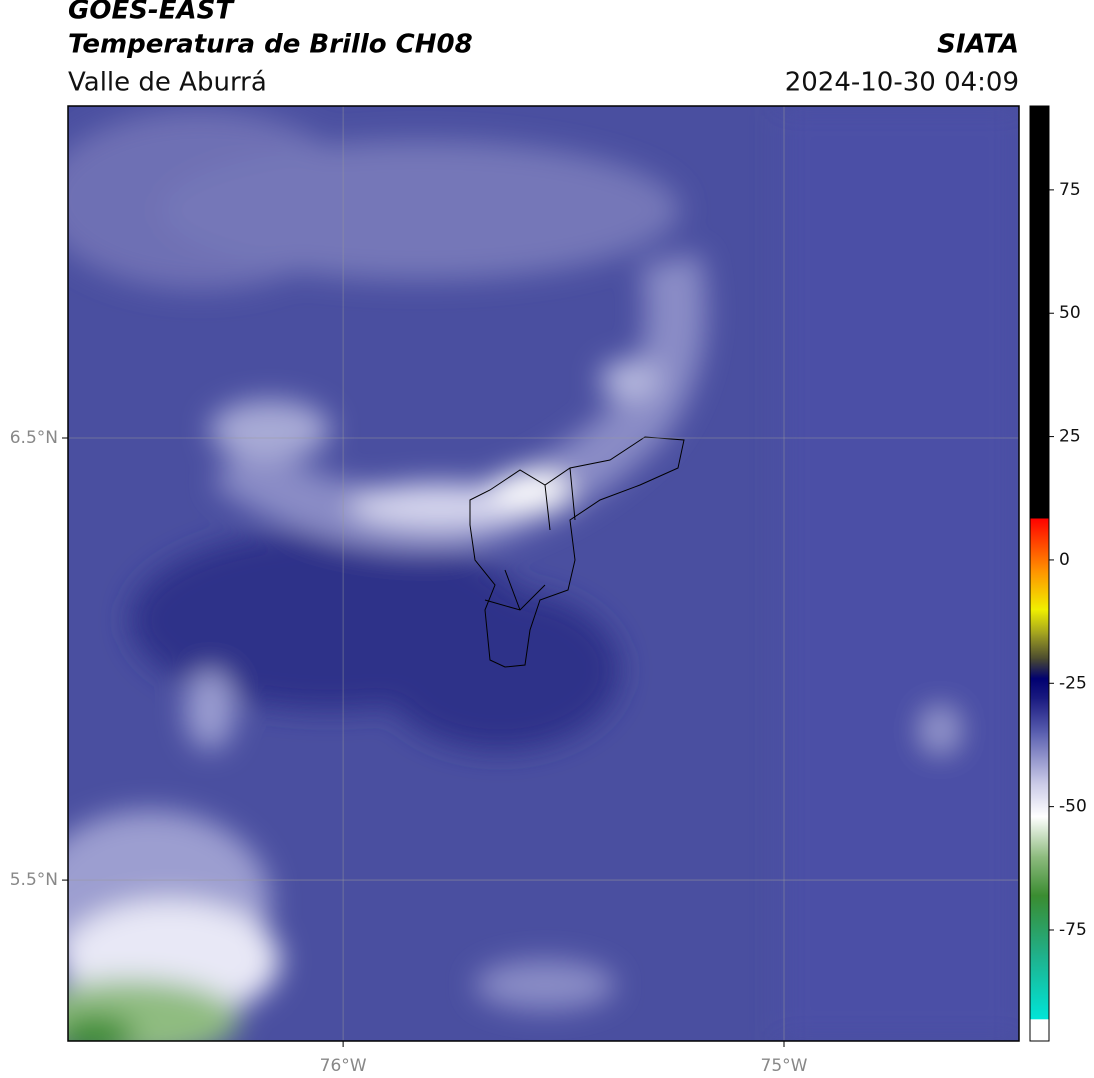  Describe the element at coordinates (34, 438) in the screenshot. I see `y-tick-label: 6.5°N` at that location.